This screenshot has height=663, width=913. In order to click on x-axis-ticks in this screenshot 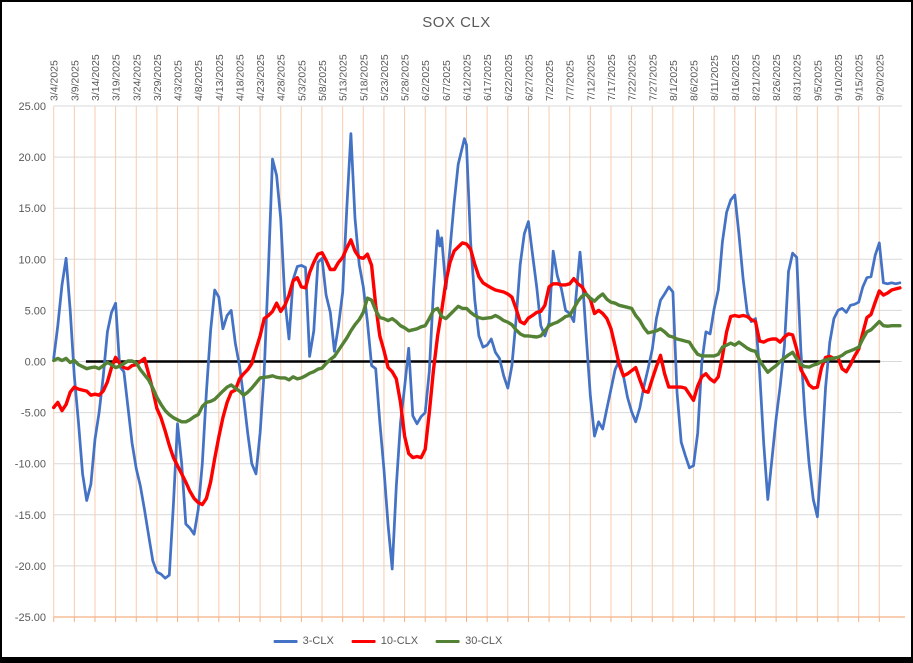, I will do `click(466, 619)`.